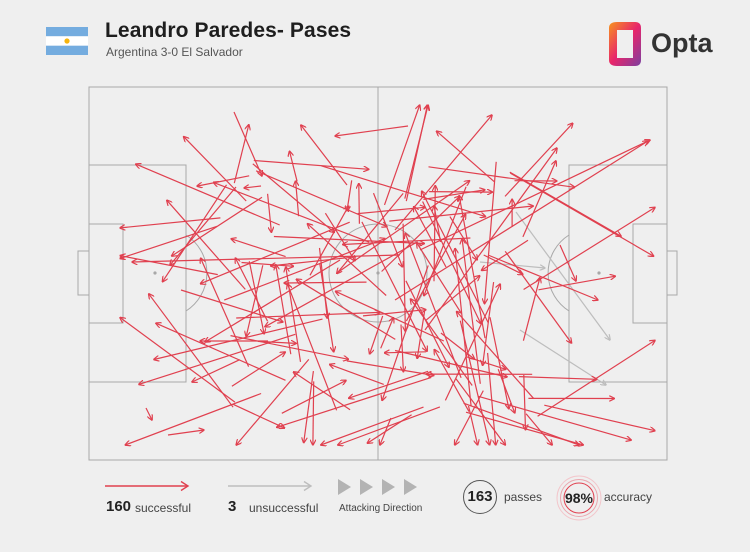 The width and height of the screenshot is (750, 552). I want to click on left-penalty-box, so click(137, 273).